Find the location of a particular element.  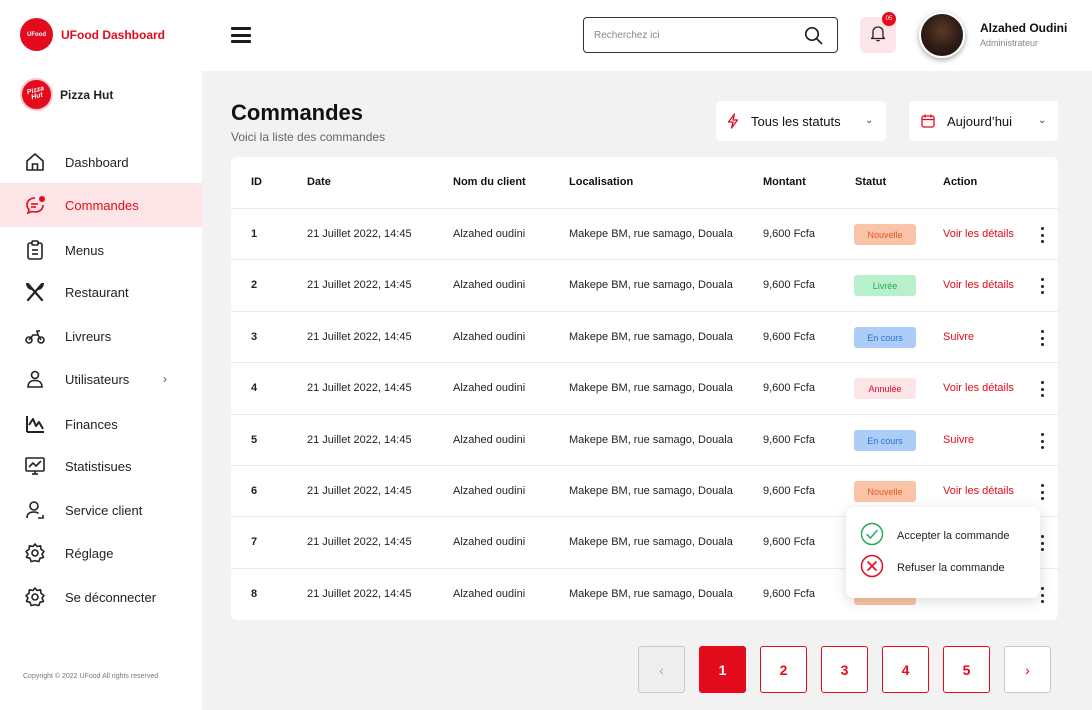

page-subtitle: Voici la liste des commandes is located at coordinates (308, 137).